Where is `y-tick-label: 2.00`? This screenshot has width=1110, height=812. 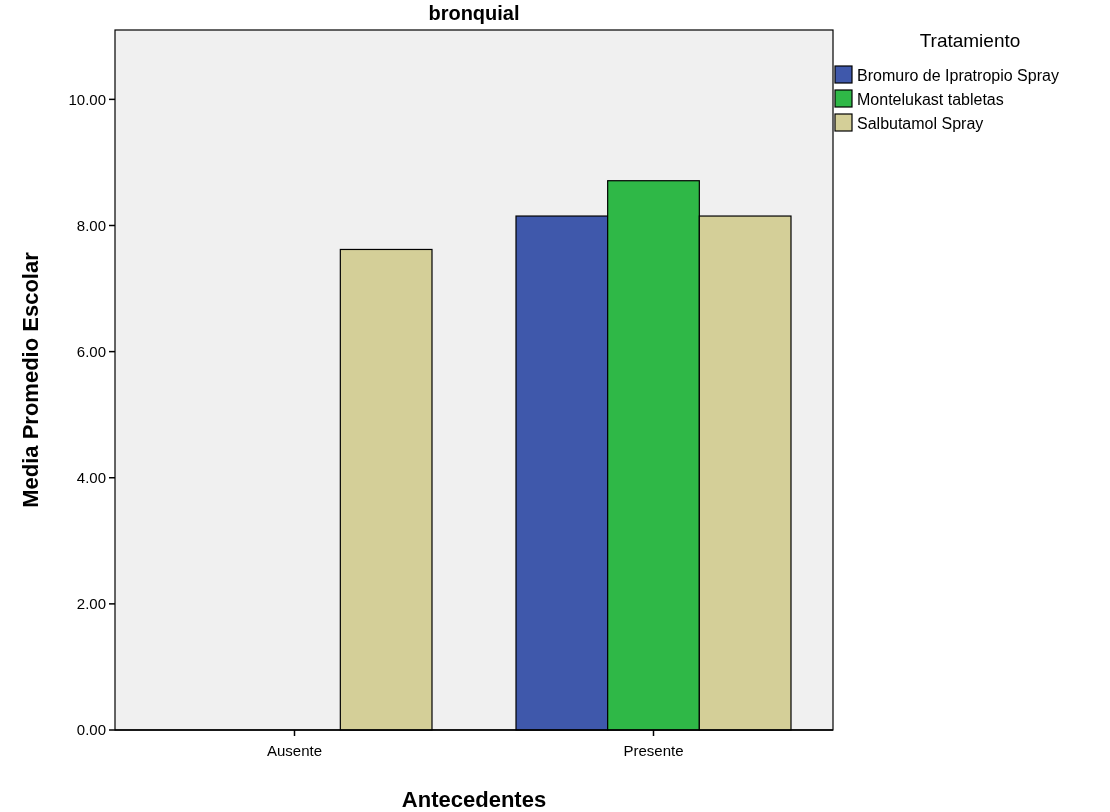 y-tick-label: 2.00 is located at coordinates (91, 604).